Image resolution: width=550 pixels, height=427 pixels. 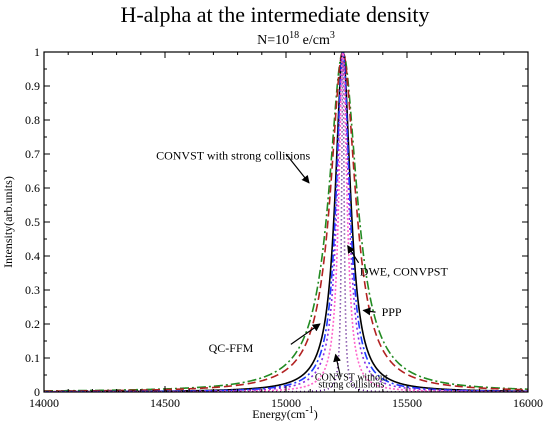 I want to click on x-tick-label-1: 14500, so click(x=165, y=403).